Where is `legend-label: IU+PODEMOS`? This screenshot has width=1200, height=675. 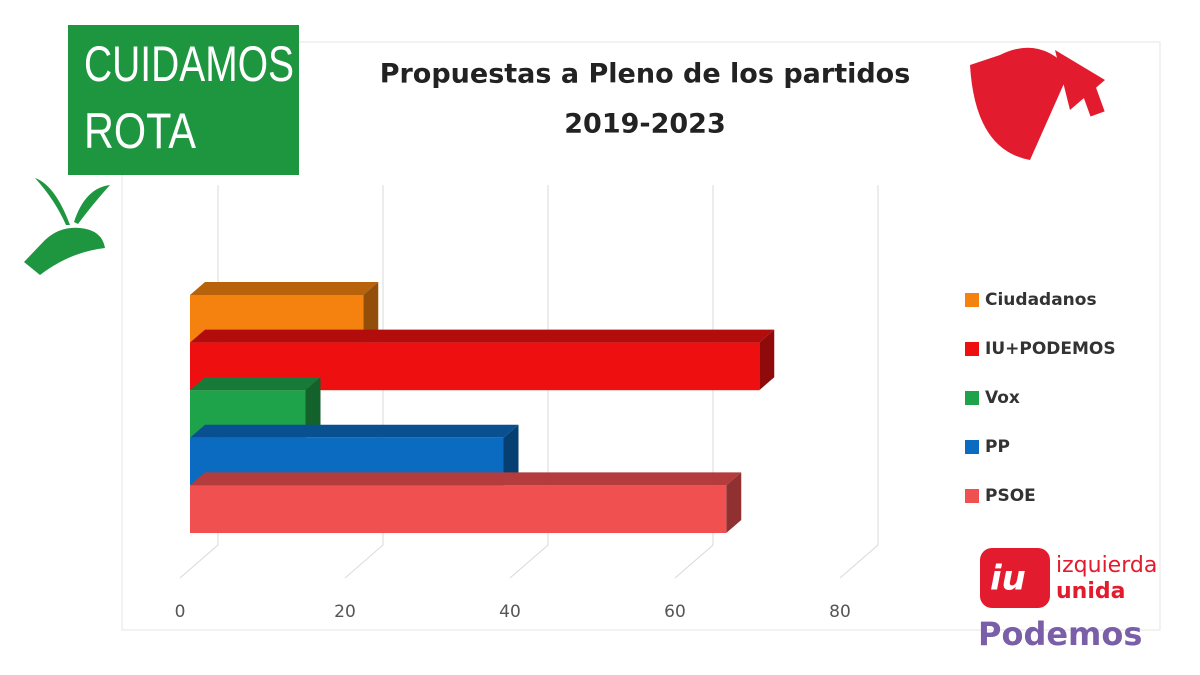
legend-label: IU+PODEMOS is located at coordinates (1050, 349).